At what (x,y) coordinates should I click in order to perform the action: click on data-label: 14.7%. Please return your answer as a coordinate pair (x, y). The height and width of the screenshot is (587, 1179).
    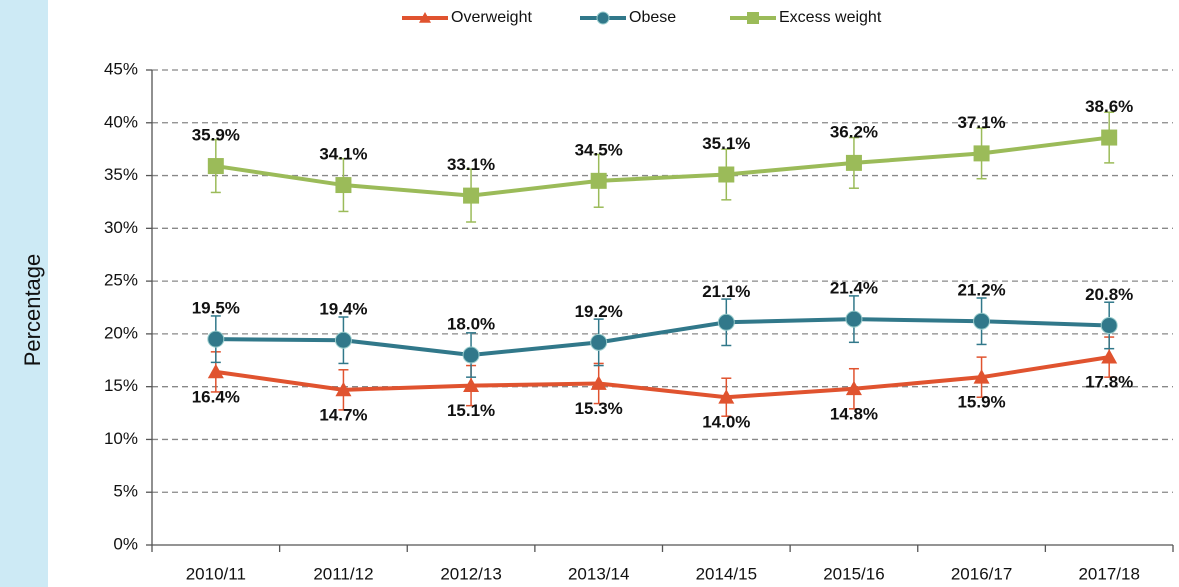
    Looking at the image, I should click on (343, 414).